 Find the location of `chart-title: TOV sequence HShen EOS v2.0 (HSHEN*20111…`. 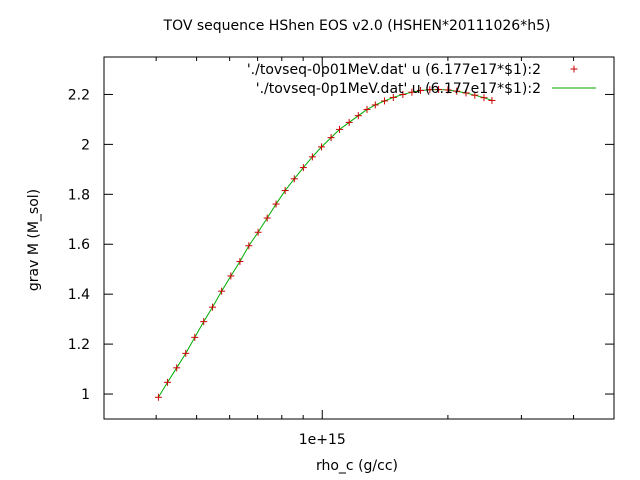

chart-title: TOV sequence HShen EOS v2.0 (HSHEN*20111… is located at coordinates (357, 26).